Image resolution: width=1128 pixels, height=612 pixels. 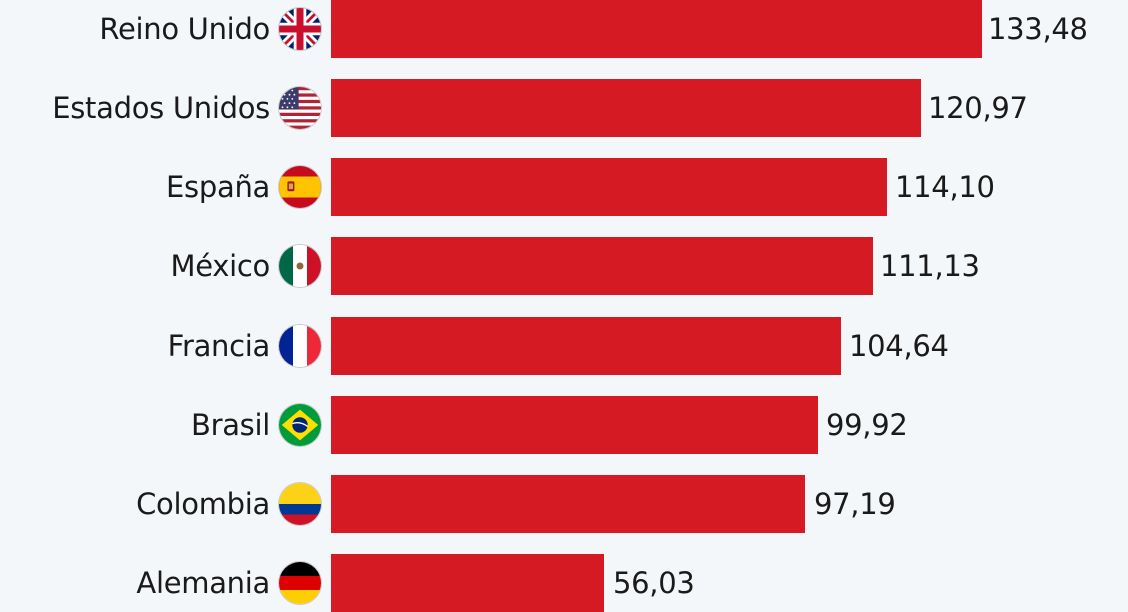 I want to click on france-flag-icon, so click(x=300, y=346).